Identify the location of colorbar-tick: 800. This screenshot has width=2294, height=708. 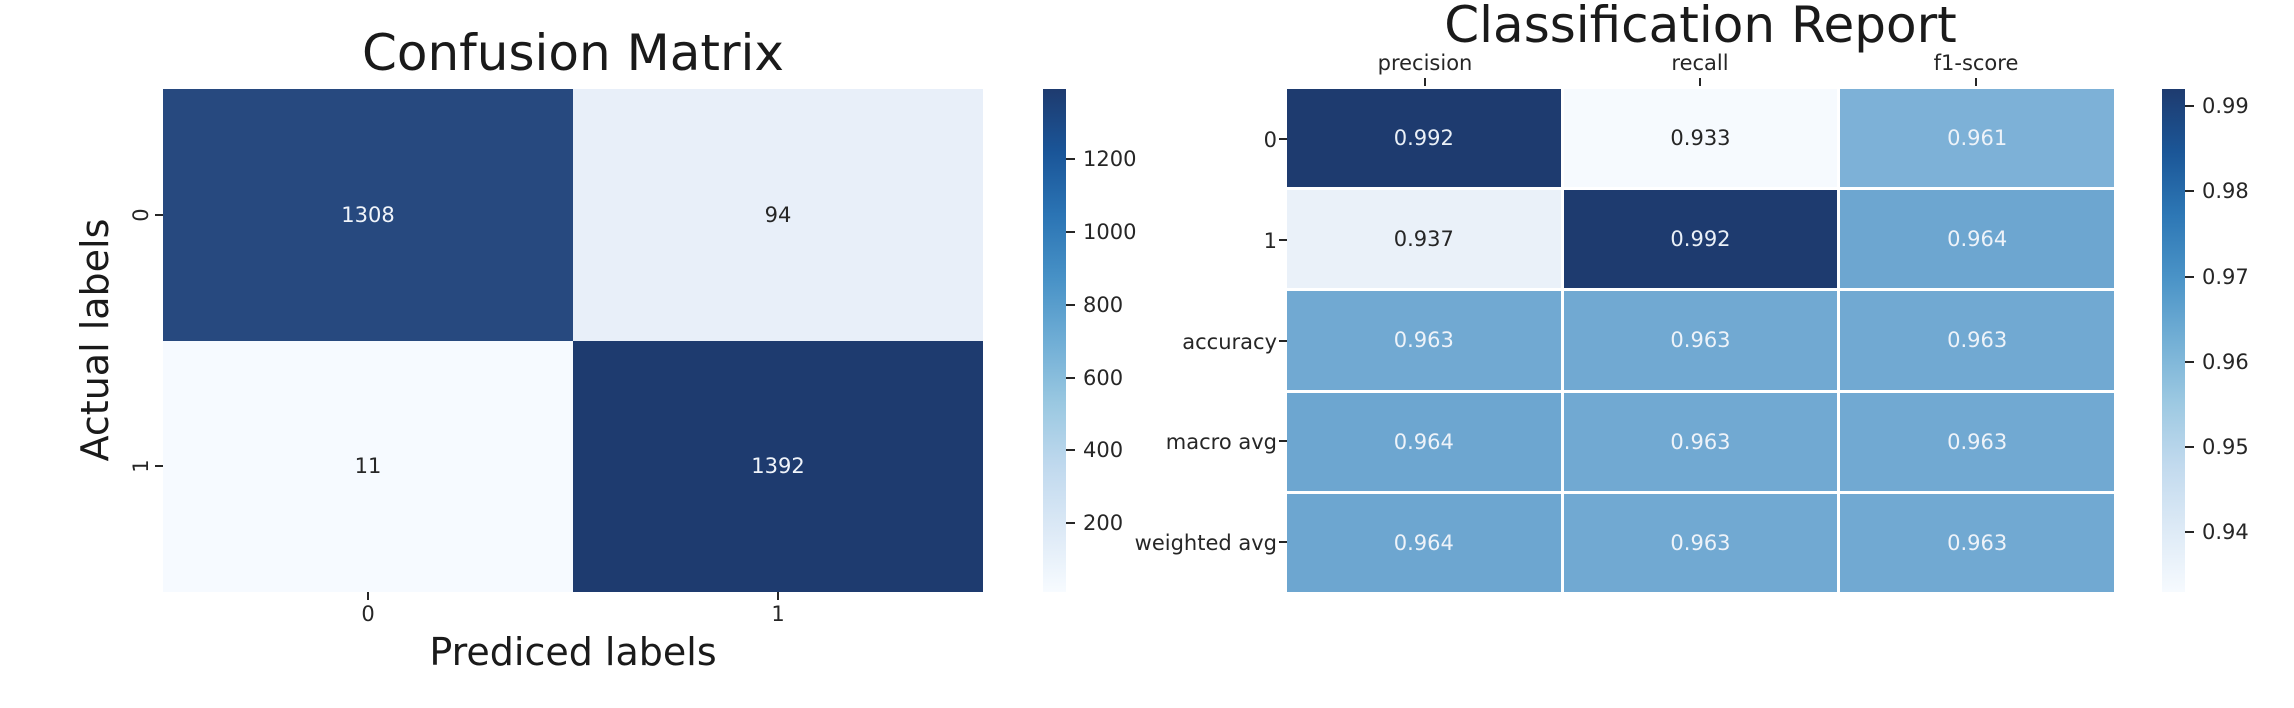
(1094, 305).